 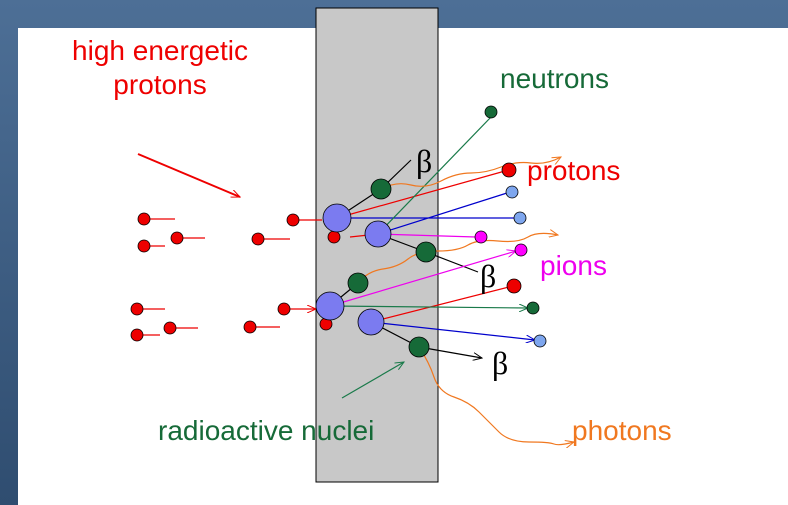 I want to click on neutrons-label: neutrons, so click(x=554, y=78).